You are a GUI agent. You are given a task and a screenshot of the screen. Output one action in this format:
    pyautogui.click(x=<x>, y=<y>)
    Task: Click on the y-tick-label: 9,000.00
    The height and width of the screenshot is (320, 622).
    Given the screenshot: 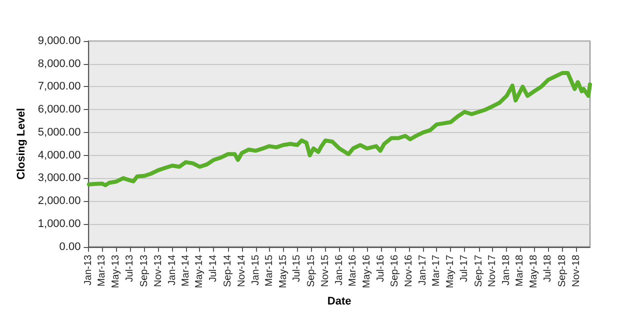 What is the action you would take?
    pyautogui.click(x=59, y=41)
    